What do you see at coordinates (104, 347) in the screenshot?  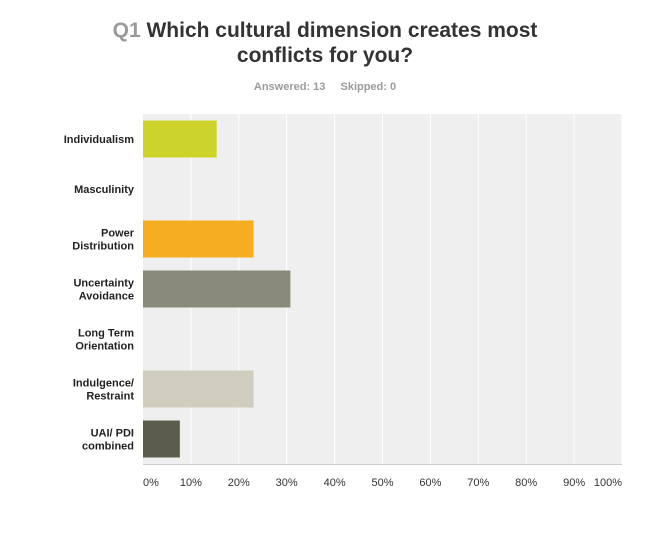 I see `category-label: Orientation` at bounding box center [104, 347].